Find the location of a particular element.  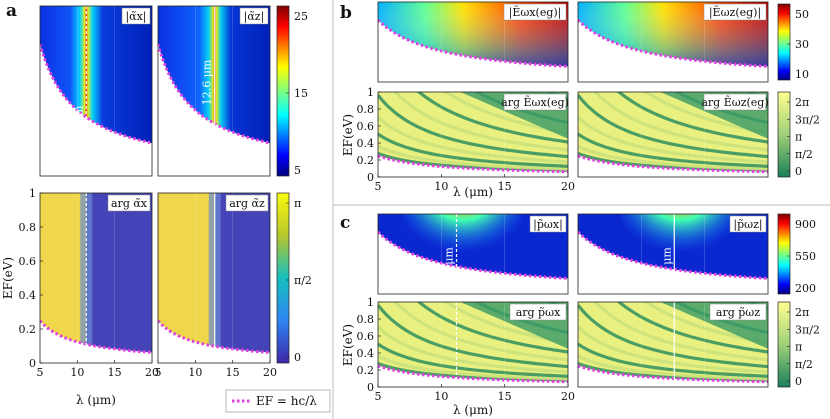

panel-b-mag-x: |Ẽωx(eg)| is located at coordinates (473, 42).